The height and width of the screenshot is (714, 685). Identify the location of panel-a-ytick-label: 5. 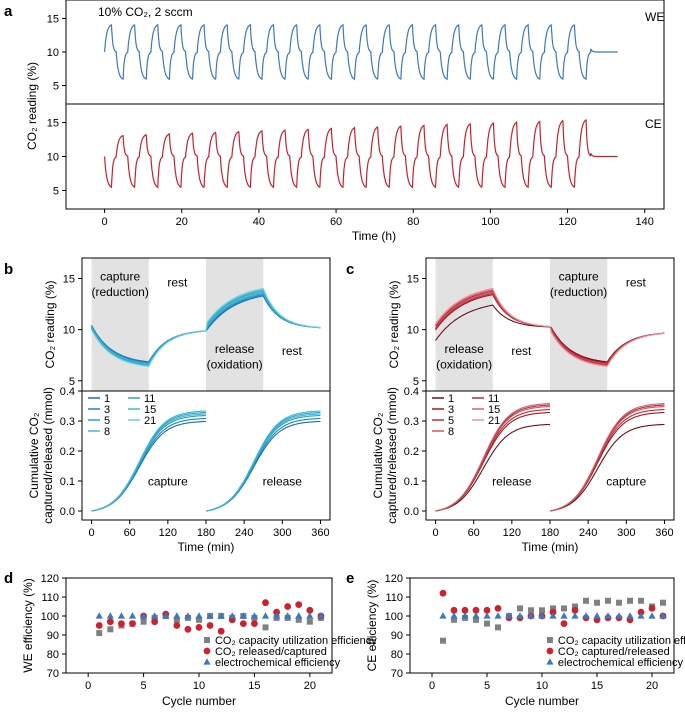
(56, 87).